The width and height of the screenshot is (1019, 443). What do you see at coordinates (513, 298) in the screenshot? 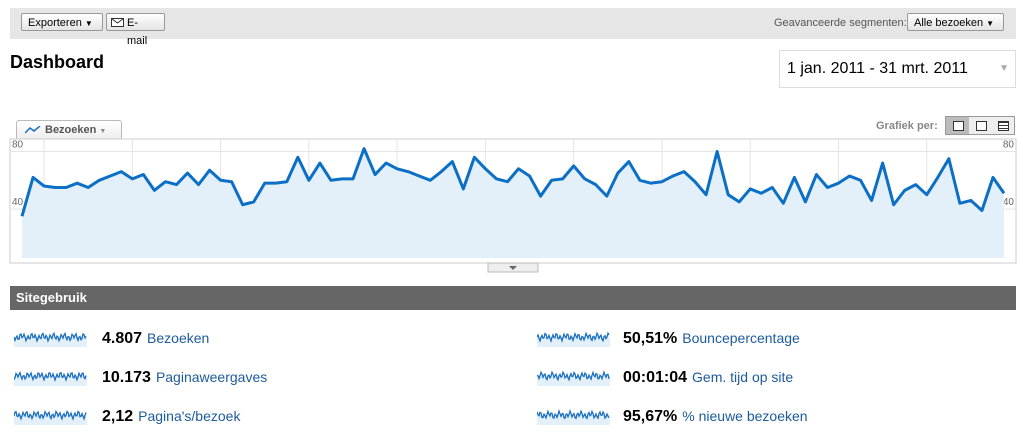
I see `section-header: Sitegebruik` at bounding box center [513, 298].